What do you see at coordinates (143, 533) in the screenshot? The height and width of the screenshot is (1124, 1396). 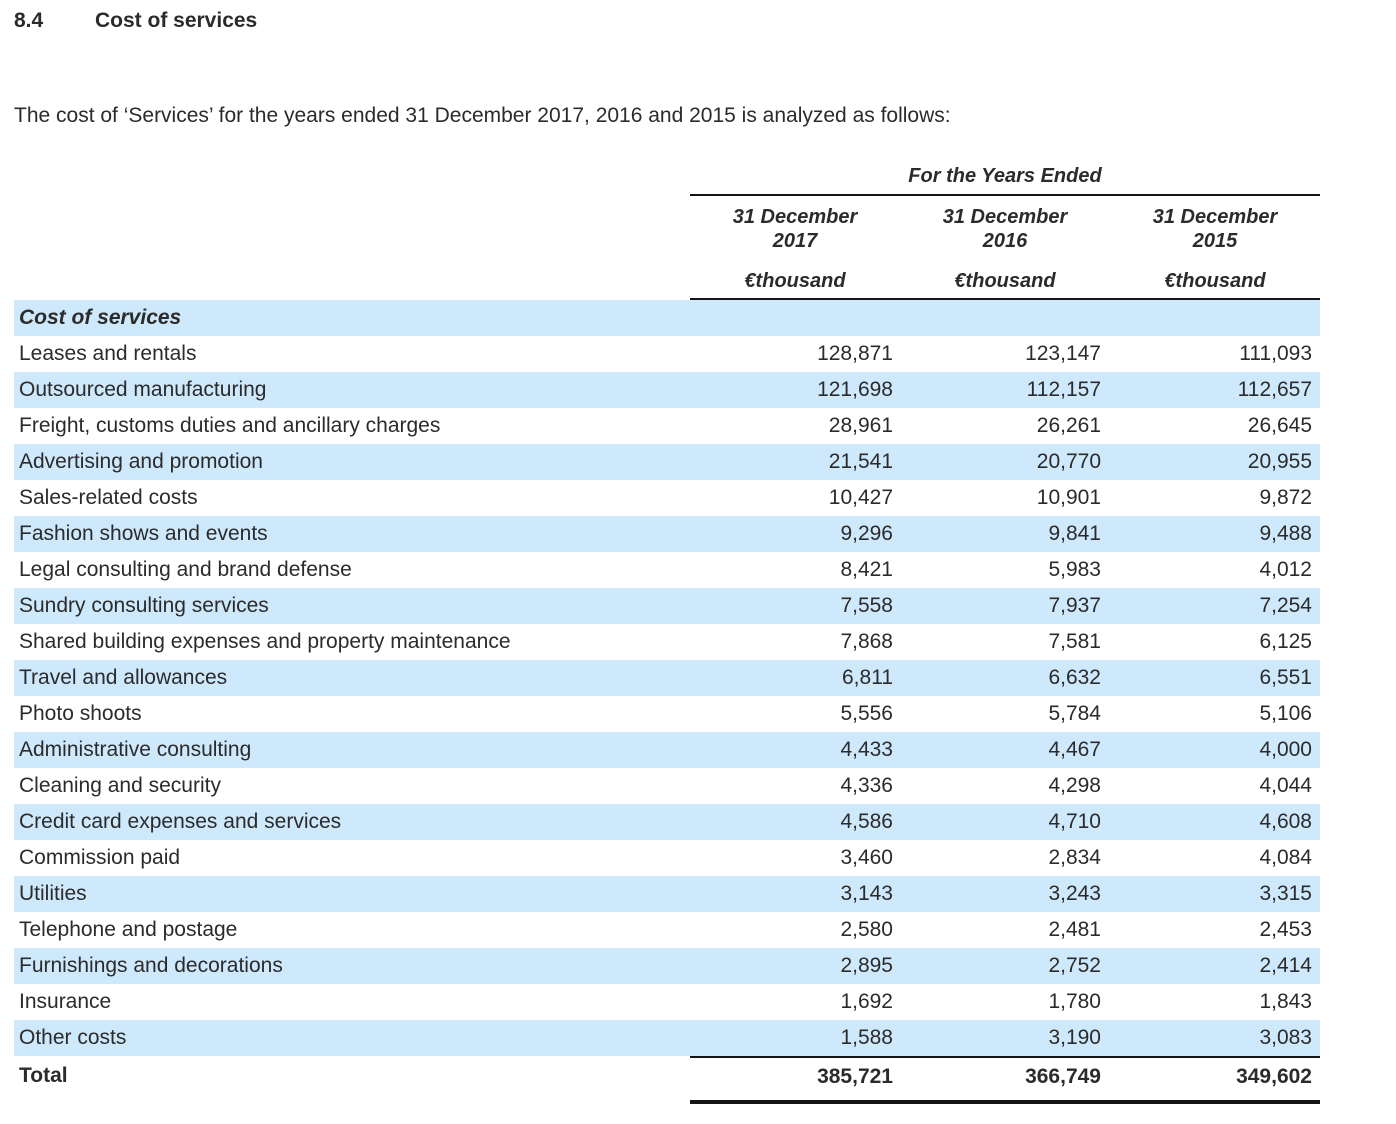 I see `row-label: Fashion shows and events` at bounding box center [143, 533].